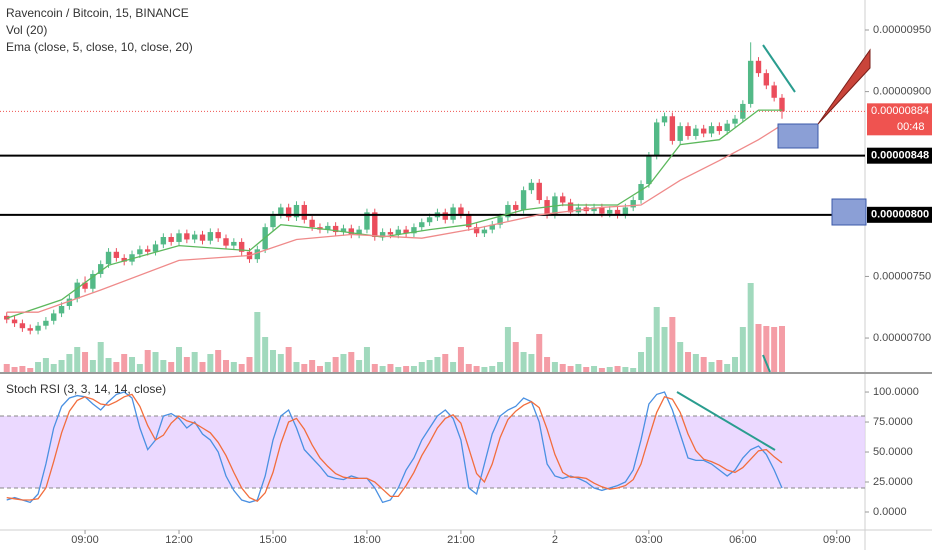 This screenshot has height=550, width=932. What do you see at coordinates (26, 30) in the screenshot?
I see `legend-volume: Vol (20)` at bounding box center [26, 30].